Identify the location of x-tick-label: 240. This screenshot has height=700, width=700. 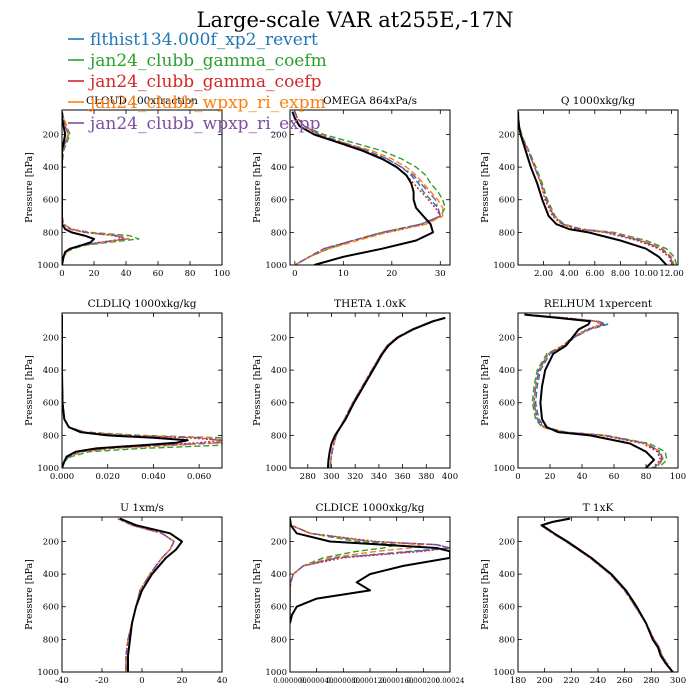
(598, 681).